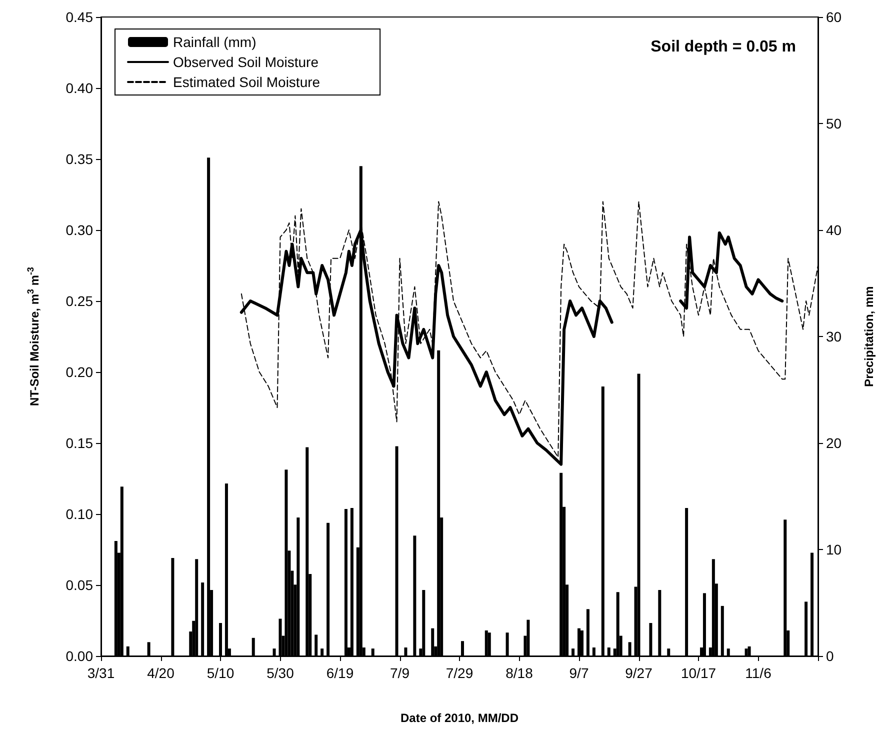  What do you see at coordinates (340, 673) in the screenshot?
I see `x-tick-label: 6/19` at bounding box center [340, 673].